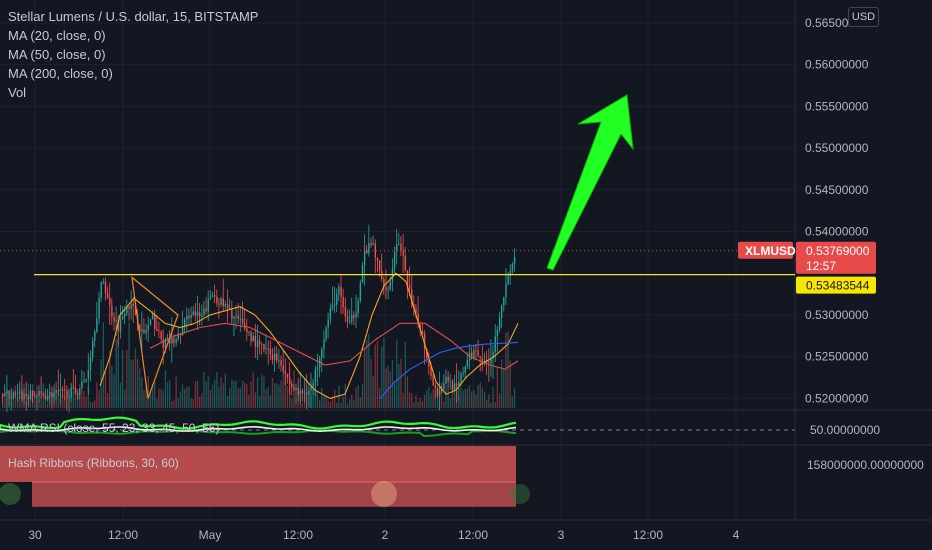 The height and width of the screenshot is (550, 932). Describe the element at coordinates (114, 428) in the screenshot. I see `rsi-pane-label: WMA RSI (close, 55, 23, 33, 45, 50, 56)` at that location.